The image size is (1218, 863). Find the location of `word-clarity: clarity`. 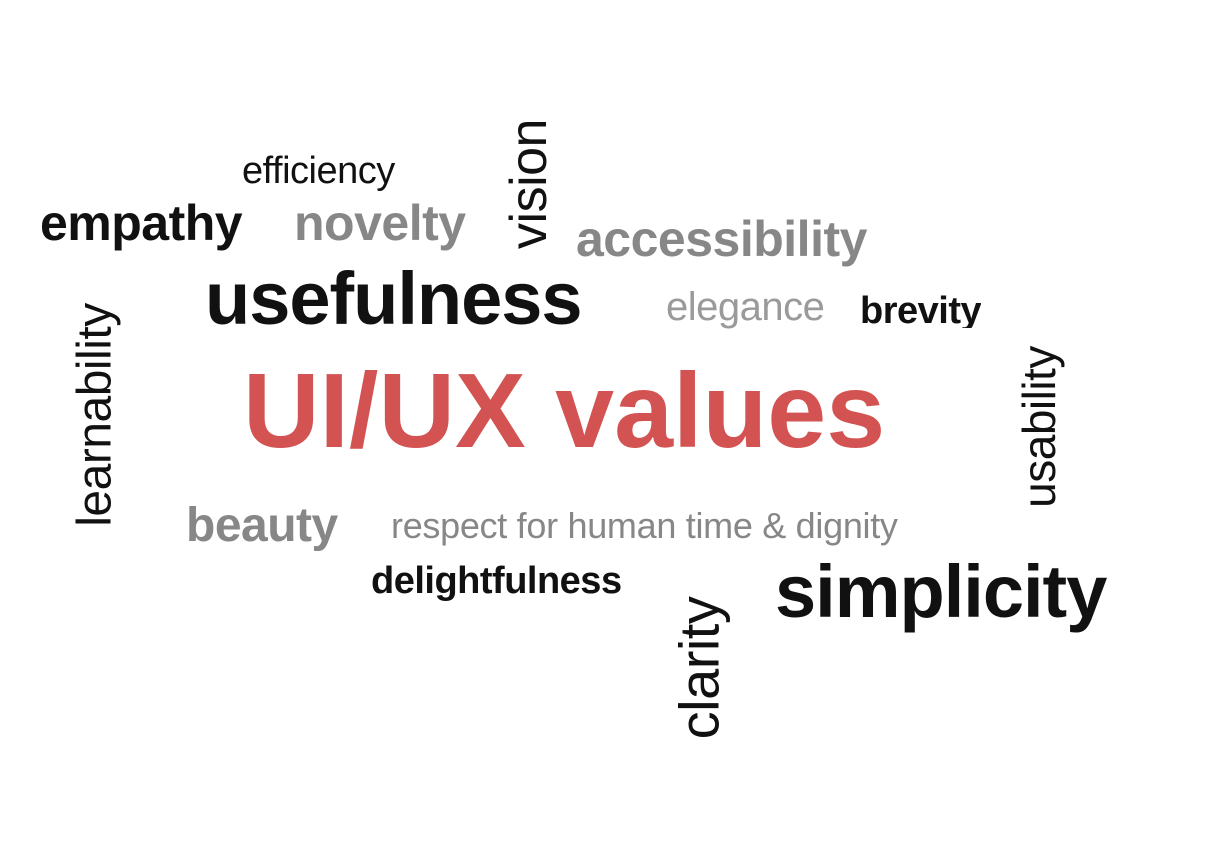

word-clarity: clarity is located at coordinates (699, 668).